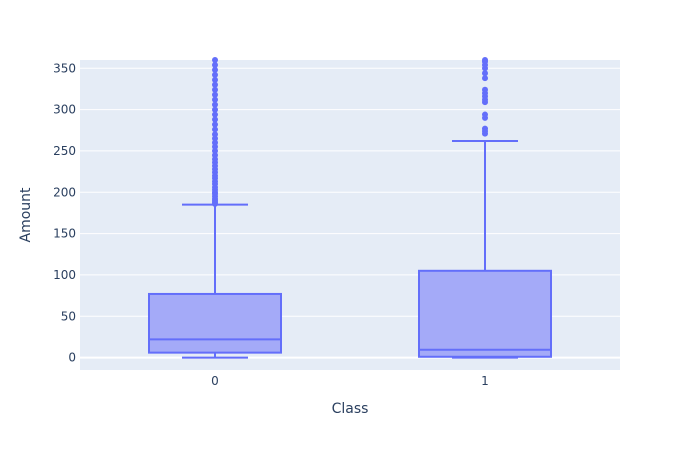  I want to click on y-tick-label: 250, so click(64, 151).